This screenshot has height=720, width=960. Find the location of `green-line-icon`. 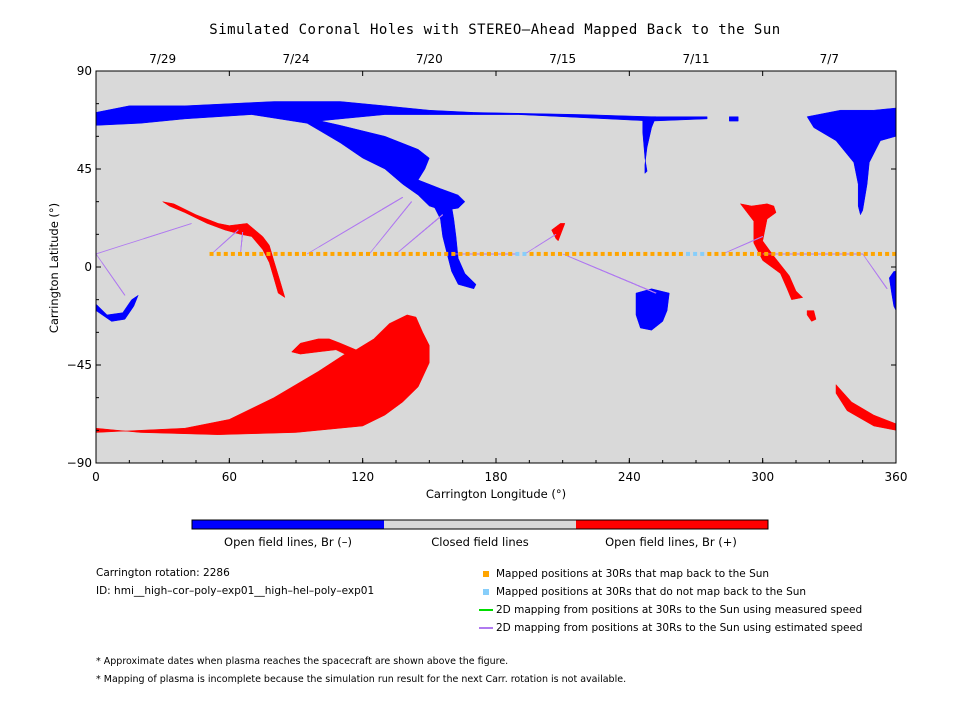

green-line-icon is located at coordinates (486, 610).